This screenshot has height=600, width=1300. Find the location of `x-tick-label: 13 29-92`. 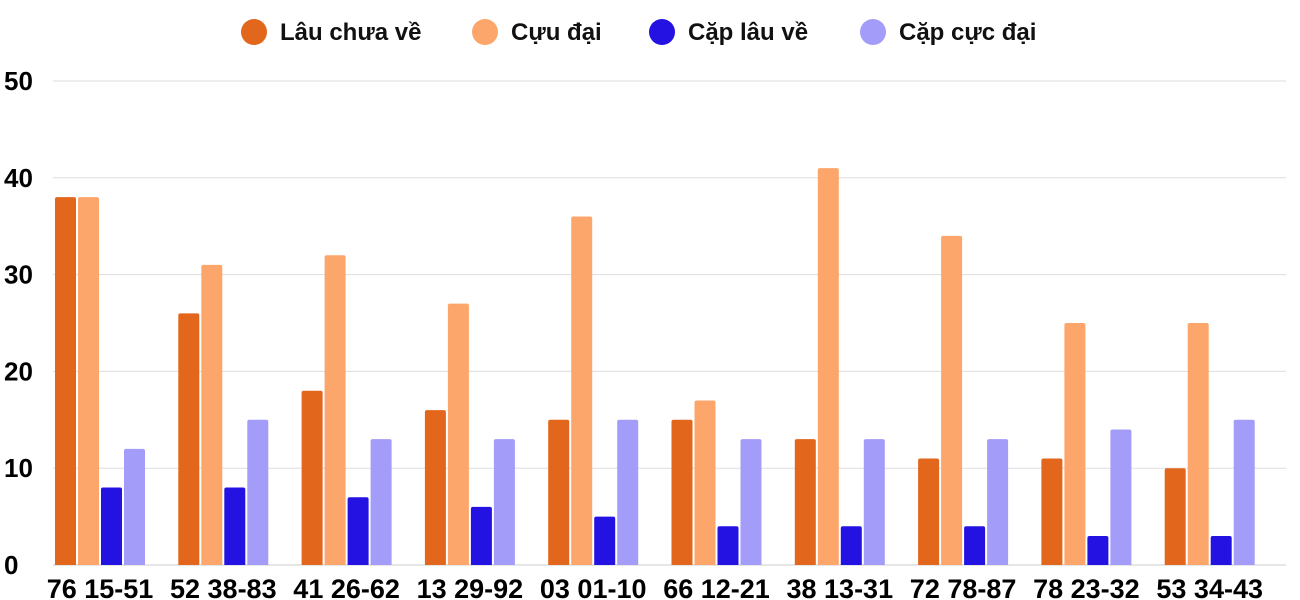

x-tick-label: 13 29-92 is located at coordinates (470, 587).